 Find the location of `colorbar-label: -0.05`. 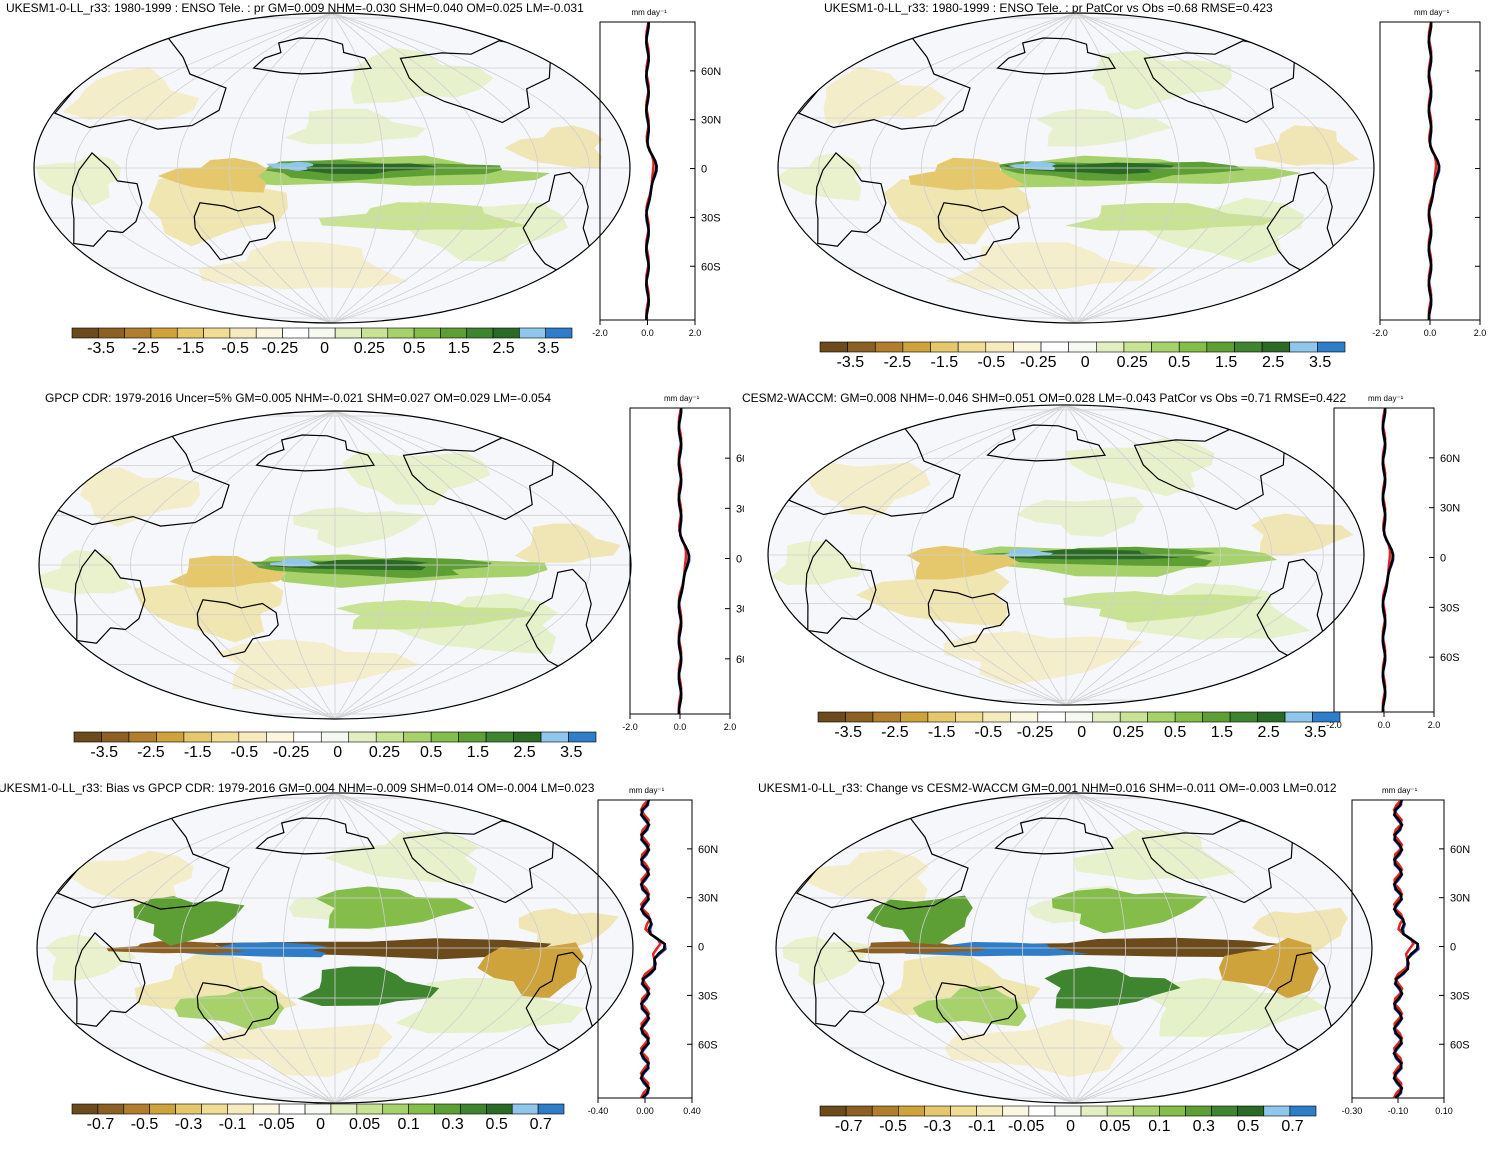

colorbar-label: -0.05 is located at coordinates (1026, 1126).